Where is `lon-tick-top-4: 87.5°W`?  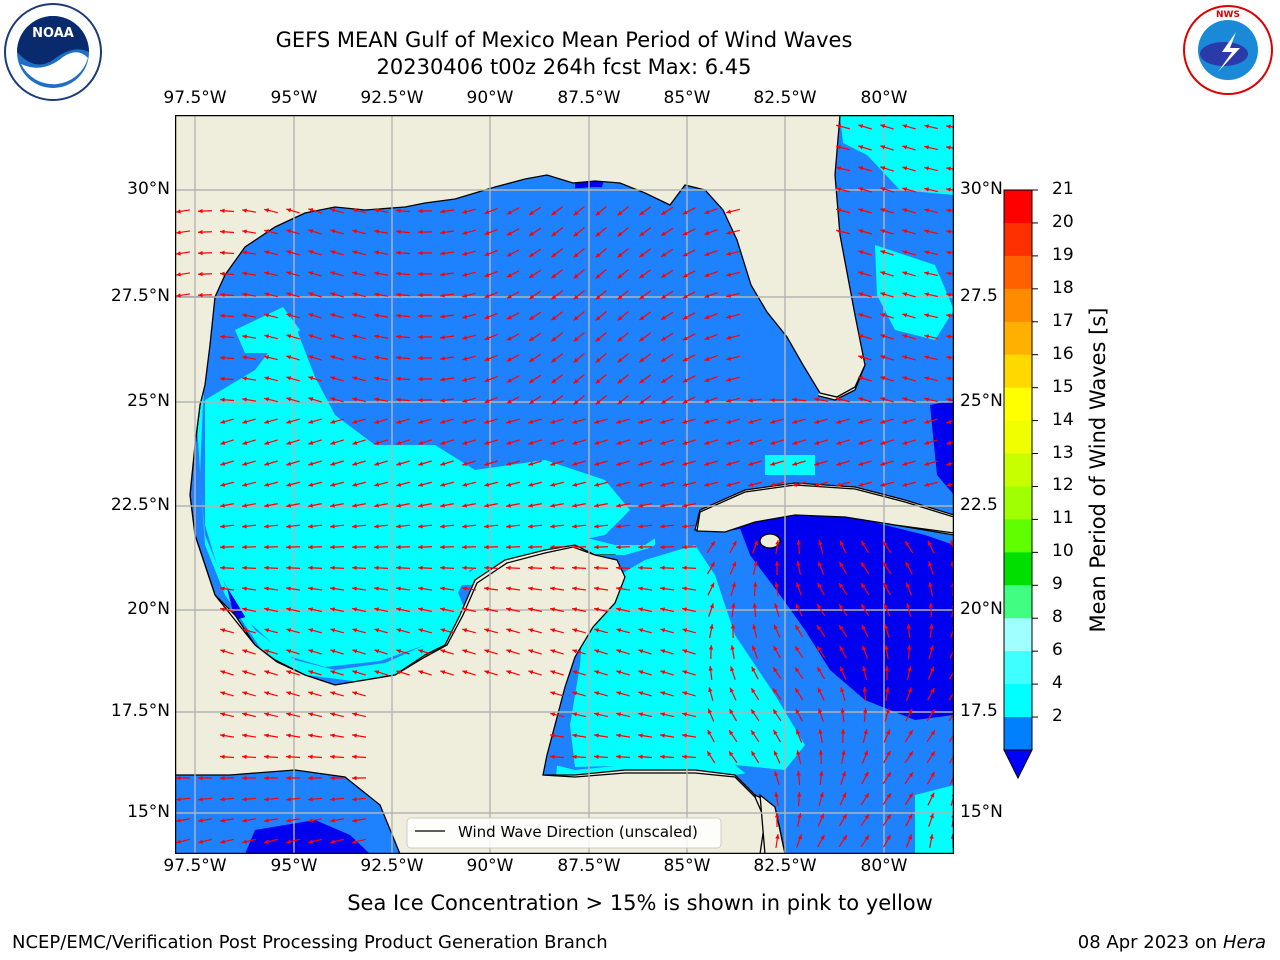 lon-tick-top-4: 87.5°W is located at coordinates (589, 98).